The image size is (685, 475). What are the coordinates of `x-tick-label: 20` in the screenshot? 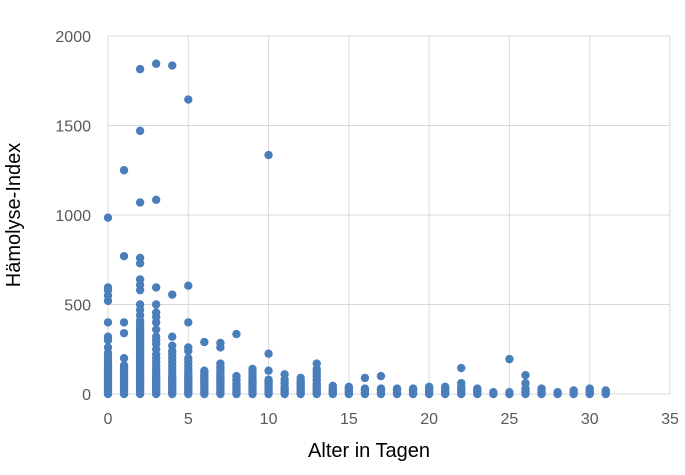 It's located at (429, 419).